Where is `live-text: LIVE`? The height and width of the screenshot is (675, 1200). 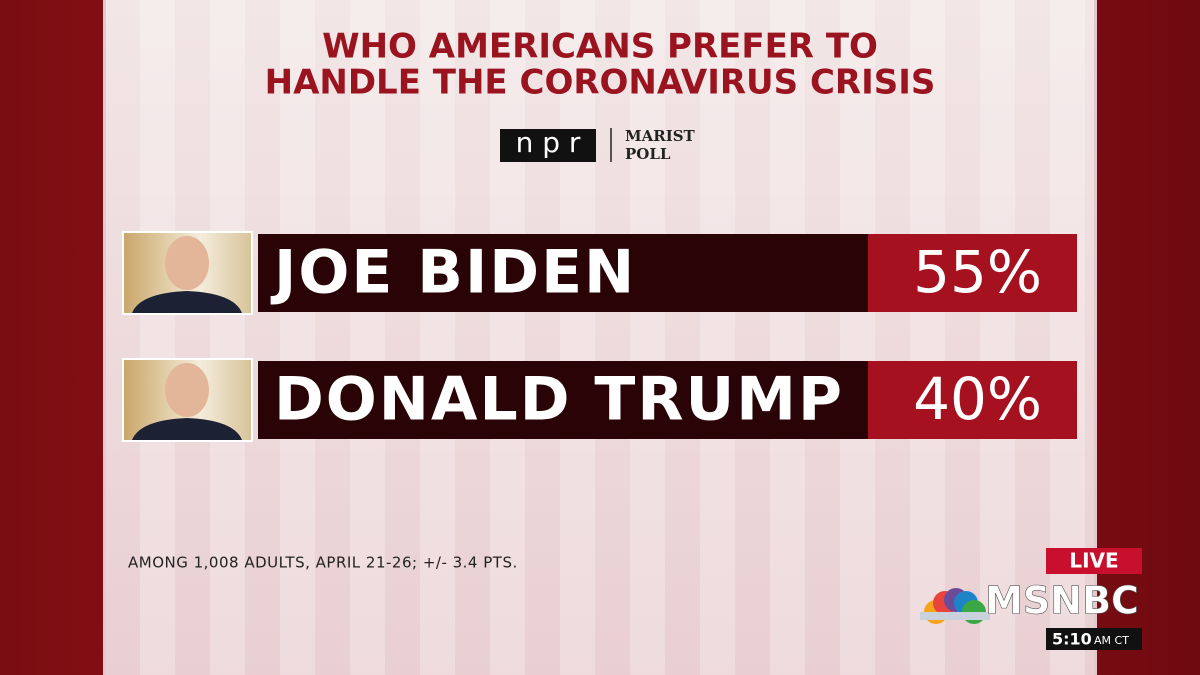
live-text: LIVE is located at coordinates (1093, 561).